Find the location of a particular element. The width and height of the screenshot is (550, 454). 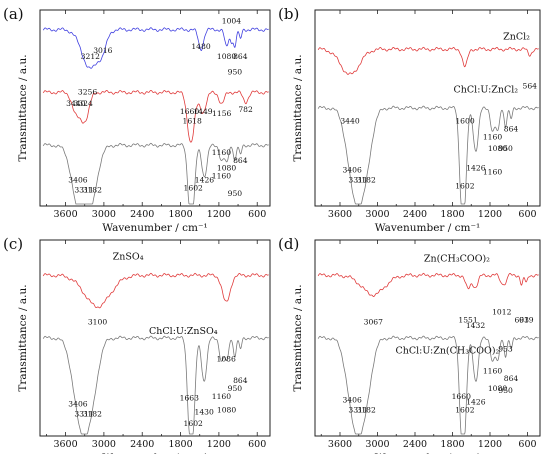

panel-label: (d) is located at coordinates (288, 244).